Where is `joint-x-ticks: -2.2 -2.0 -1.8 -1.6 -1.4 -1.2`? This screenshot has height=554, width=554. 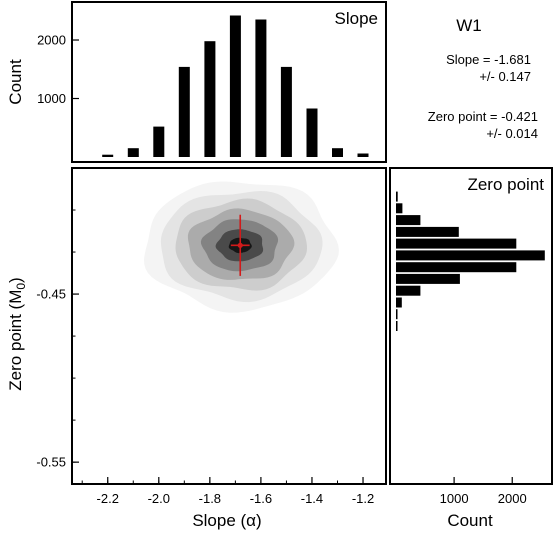
joint-x-ticks: -2.2 -2.0 -1.8 -1.6 -1.4 -1.2 is located at coordinates (227, 491).